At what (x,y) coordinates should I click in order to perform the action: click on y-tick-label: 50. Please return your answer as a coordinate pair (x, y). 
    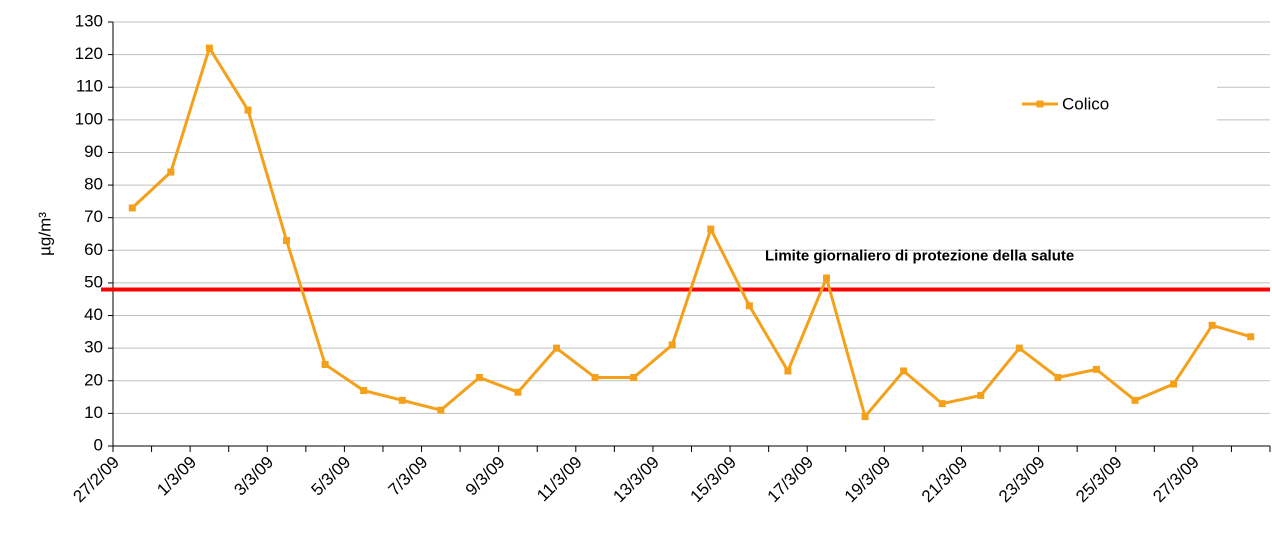
    Looking at the image, I should click on (93, 281).